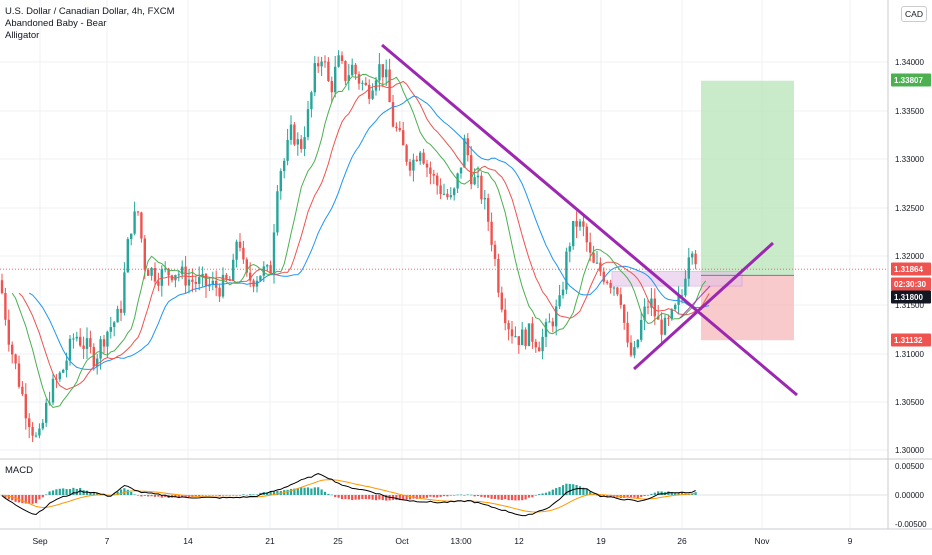 This screenshot has height=555, width=932. Describe the element at coordinates (909, 208) in the screenshot. I see `price-tick-label: 1.32500` at that location.